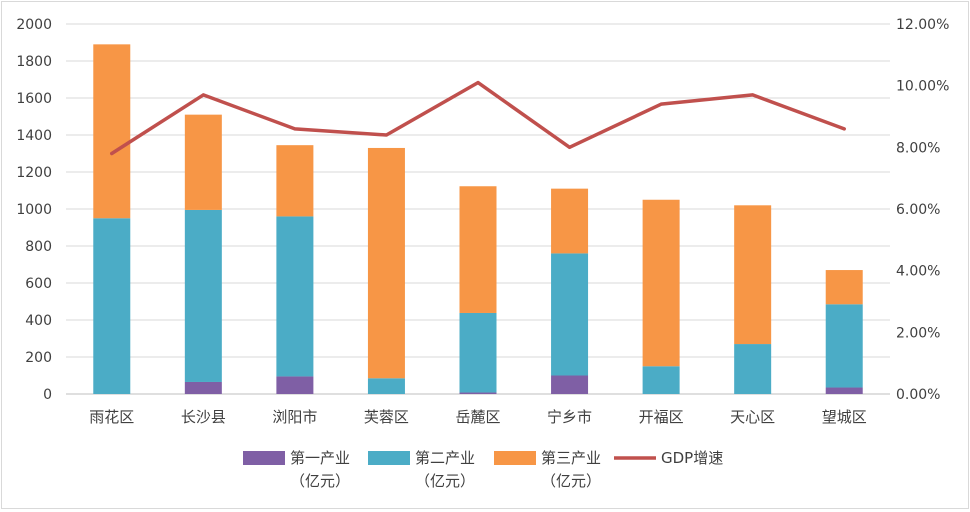 Image resolution: width=970 pixels, height=512 pixels. Describe the element at coordinates (203, 417) in the screenshot. I see `x-tick-label: 长沙县` at that location.